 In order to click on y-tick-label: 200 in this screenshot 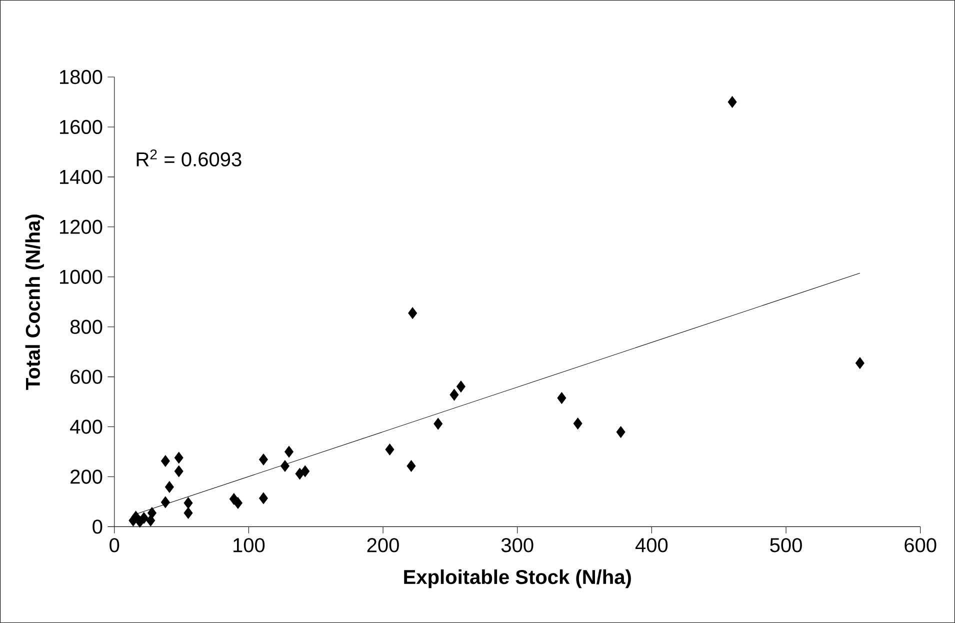, I will do `click(86, 477)`.